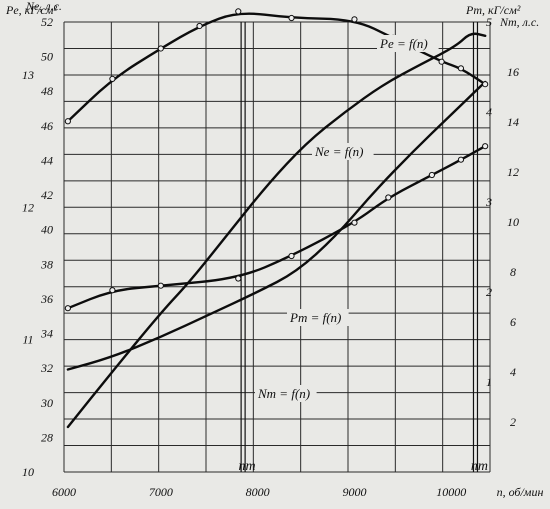  Describe the element at coordinates (46, 334) in the screenshot. I see `ne-tick-label: 34` at that location.